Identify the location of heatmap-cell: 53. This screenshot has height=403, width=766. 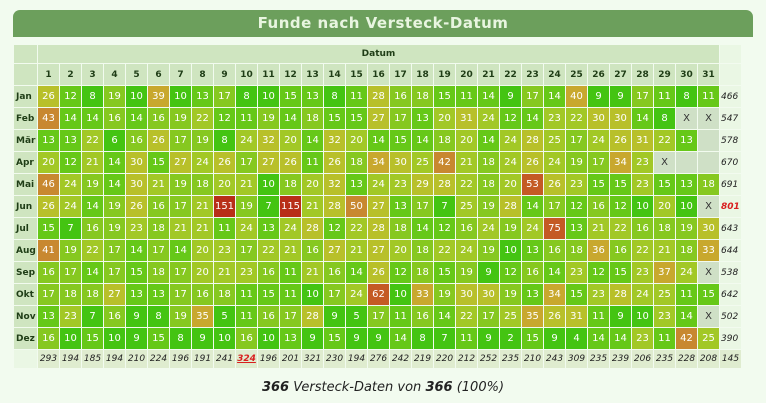
(532, 184).